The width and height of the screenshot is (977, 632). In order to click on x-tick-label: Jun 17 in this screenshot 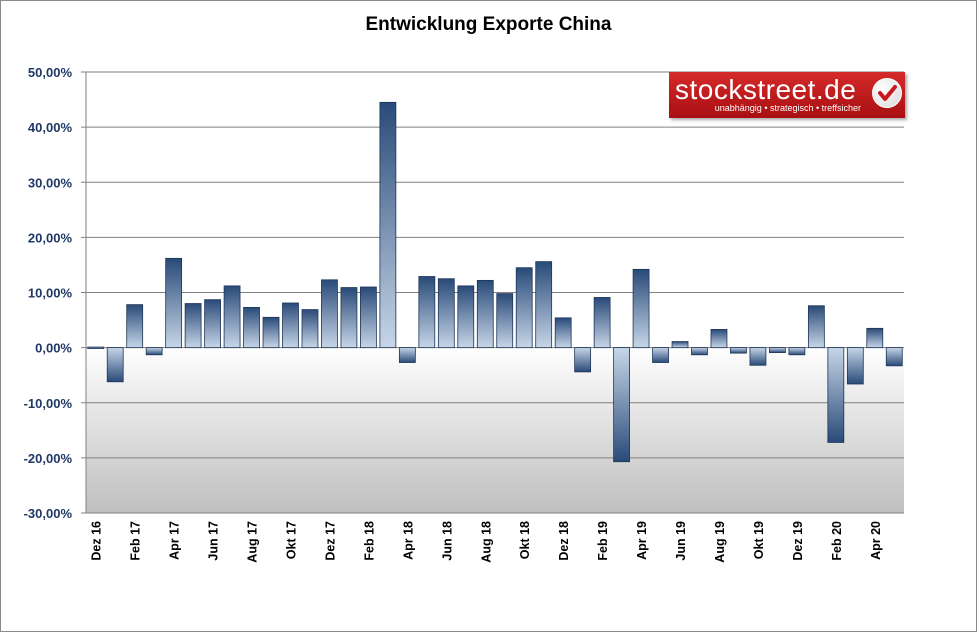, I will do `click(214, 541)`.